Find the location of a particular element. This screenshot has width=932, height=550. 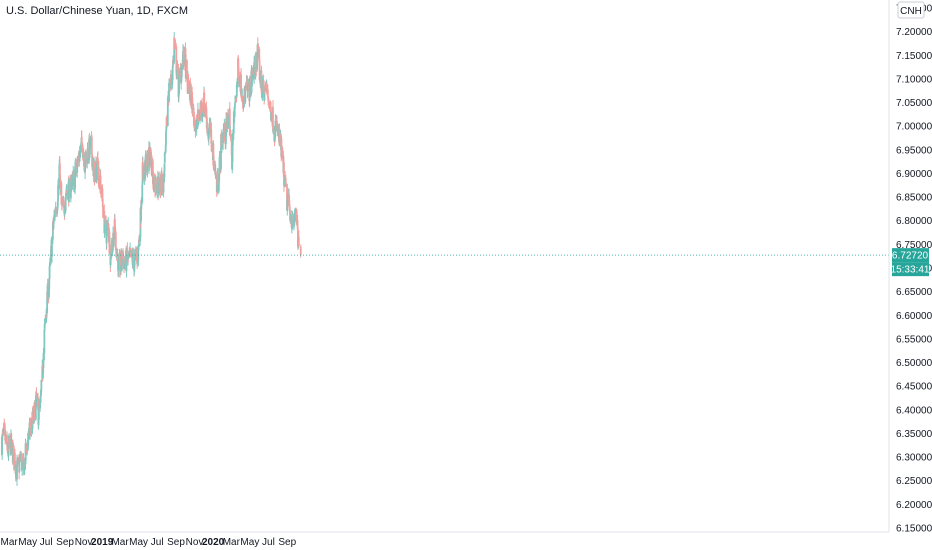

price-tick-label: 6.65000 is located at coordinates (914, 292).